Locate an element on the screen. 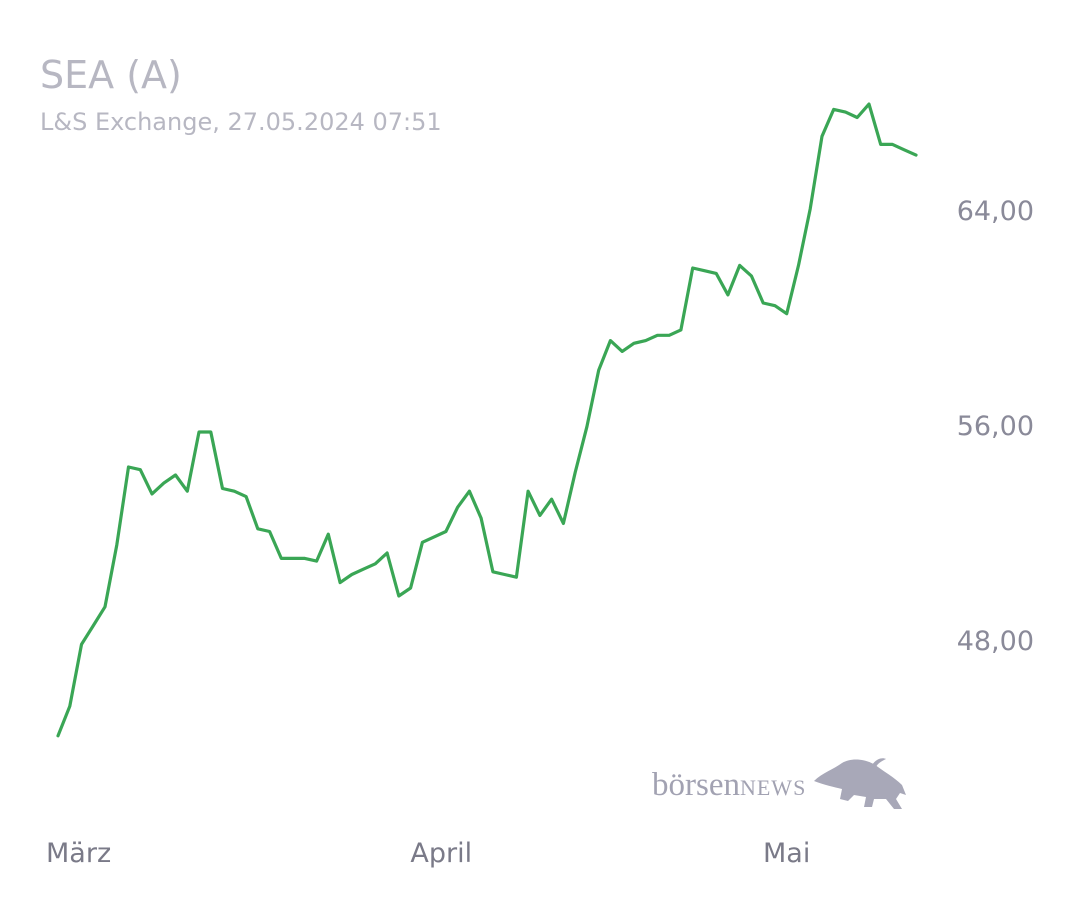 The image size is (1080, 900). x-tick-label: Mai is located at coordinates (786, 853).